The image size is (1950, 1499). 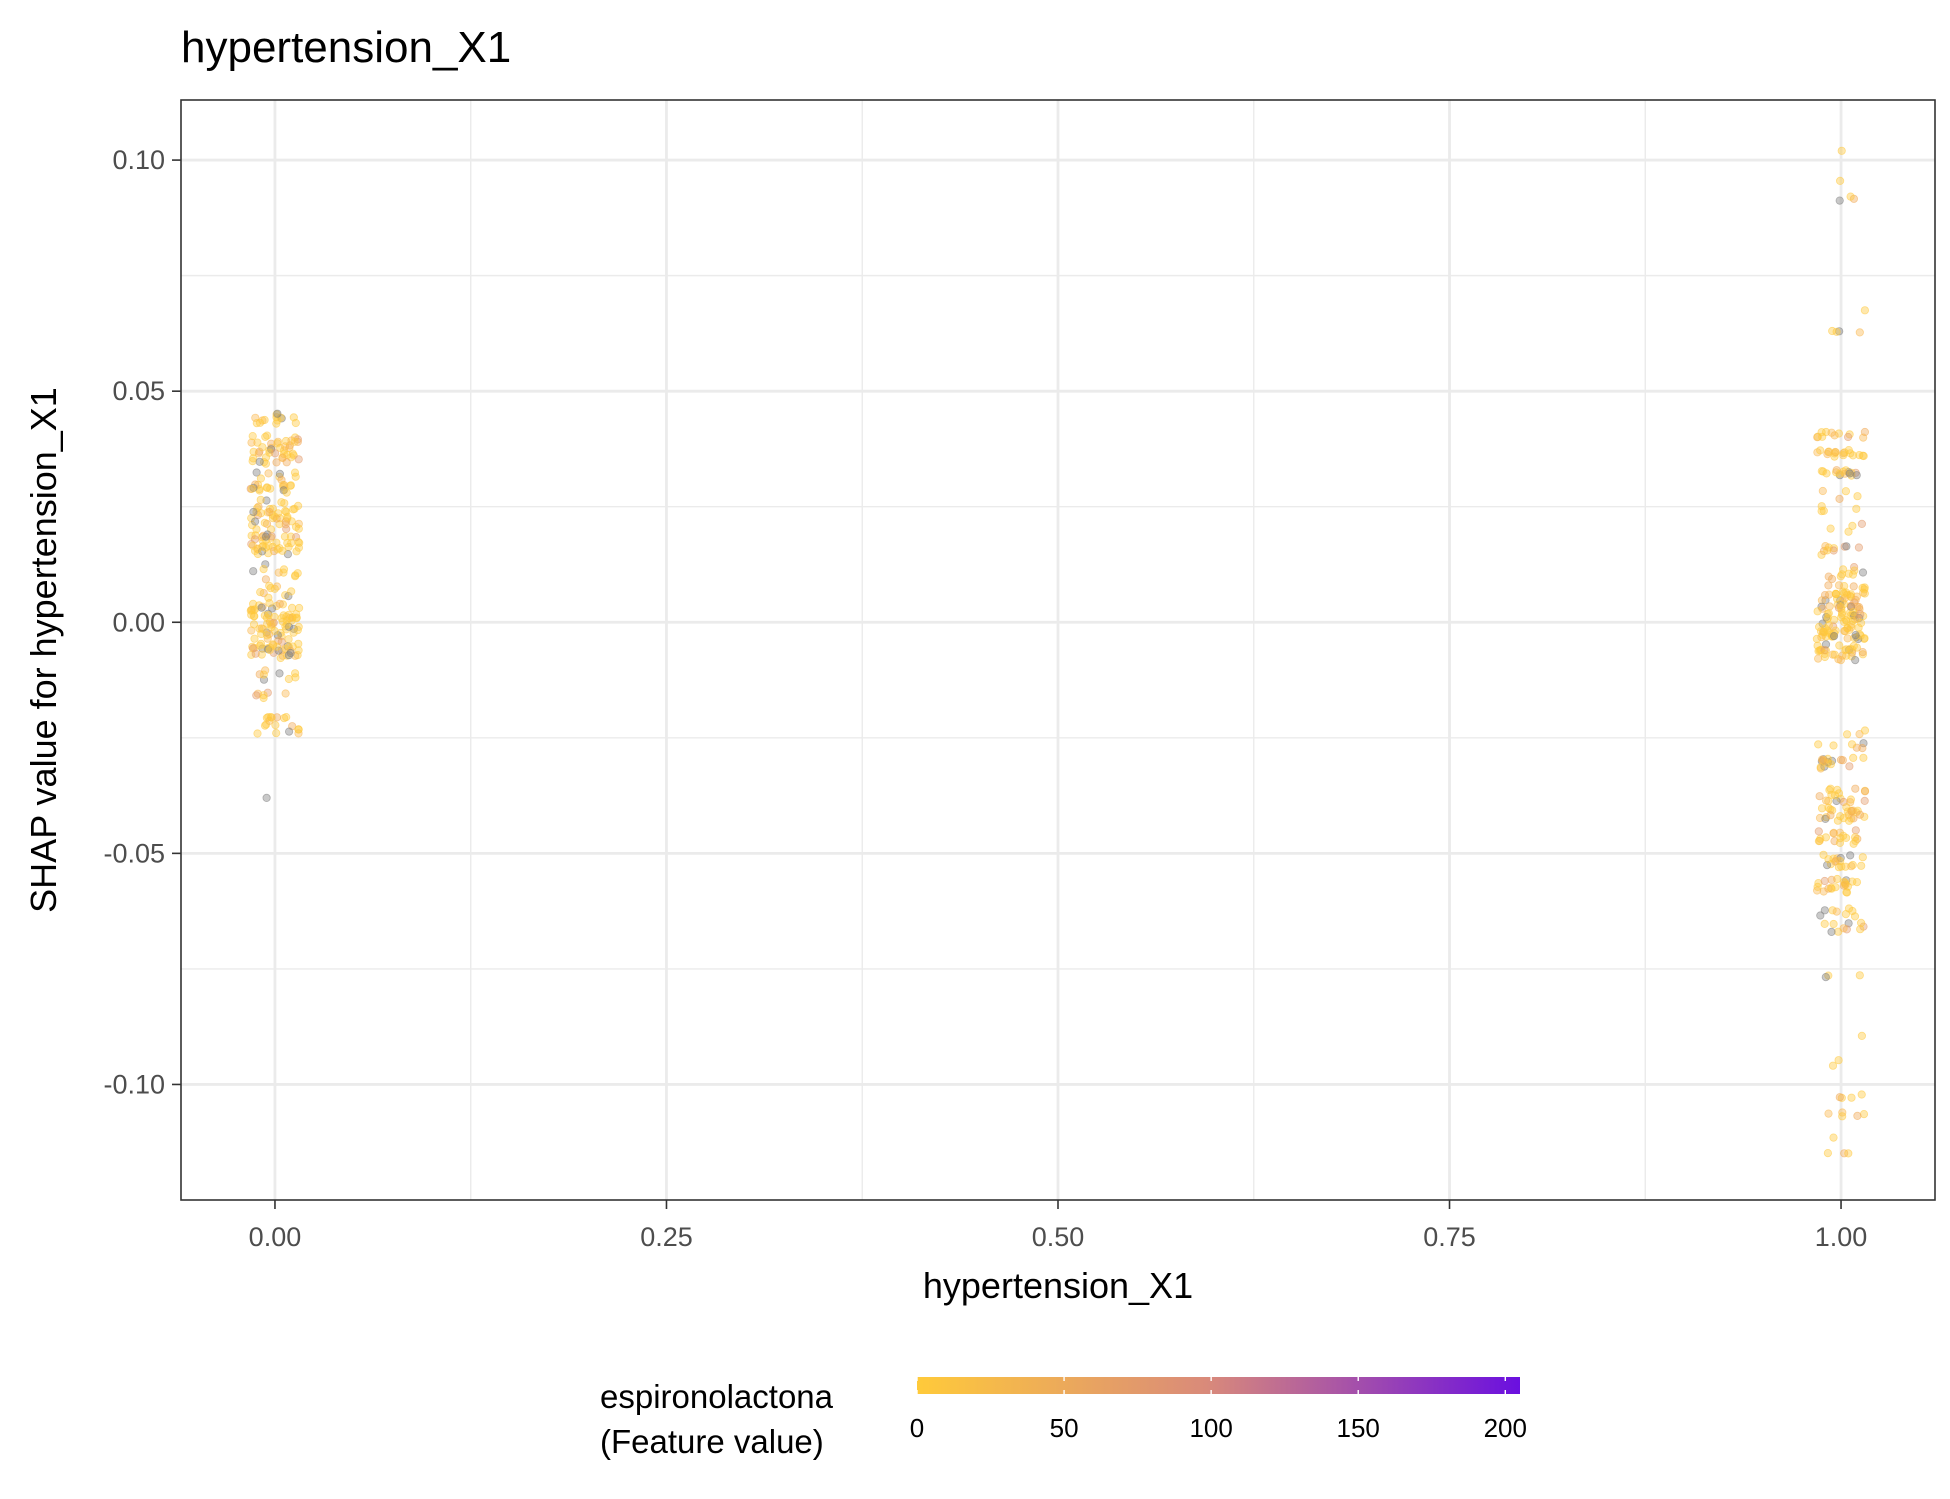 I want to click on legend-tick-label: 150, so click(x=1358, y=1428).